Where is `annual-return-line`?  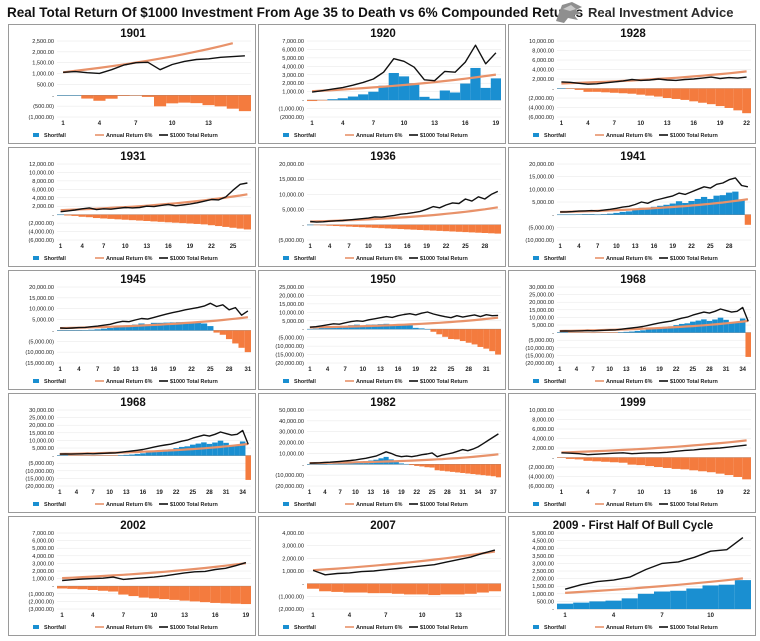
annual-return-line is located at coordinates (148, 58).